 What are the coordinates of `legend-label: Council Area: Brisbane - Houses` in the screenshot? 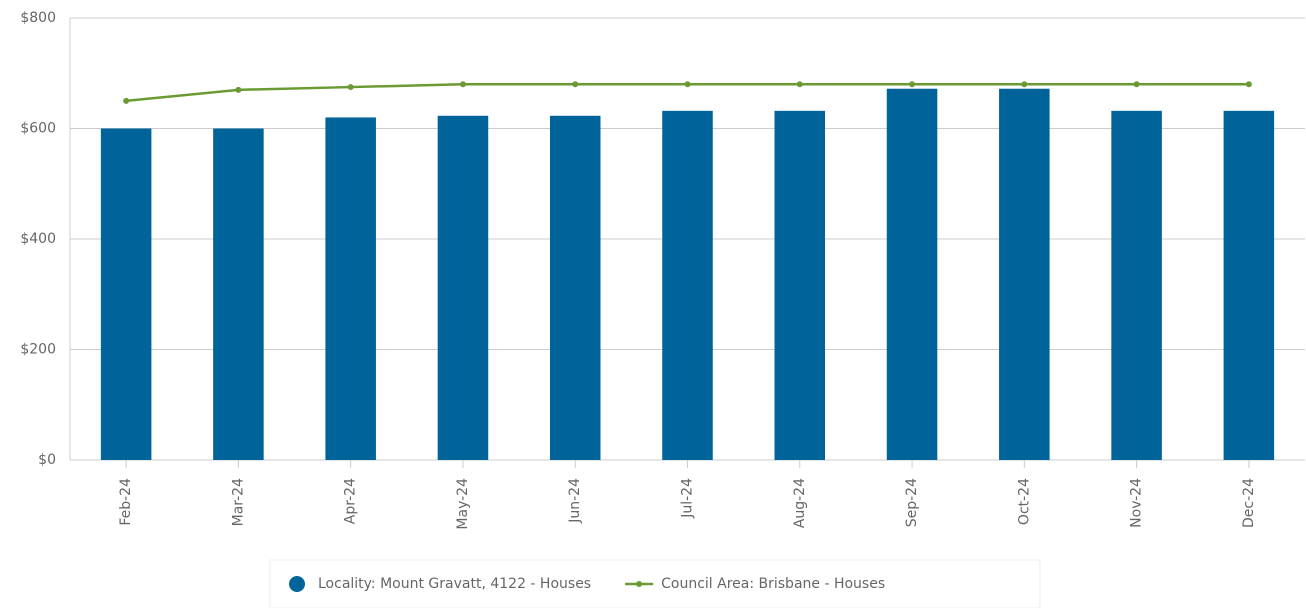 It's located at (773, 584).